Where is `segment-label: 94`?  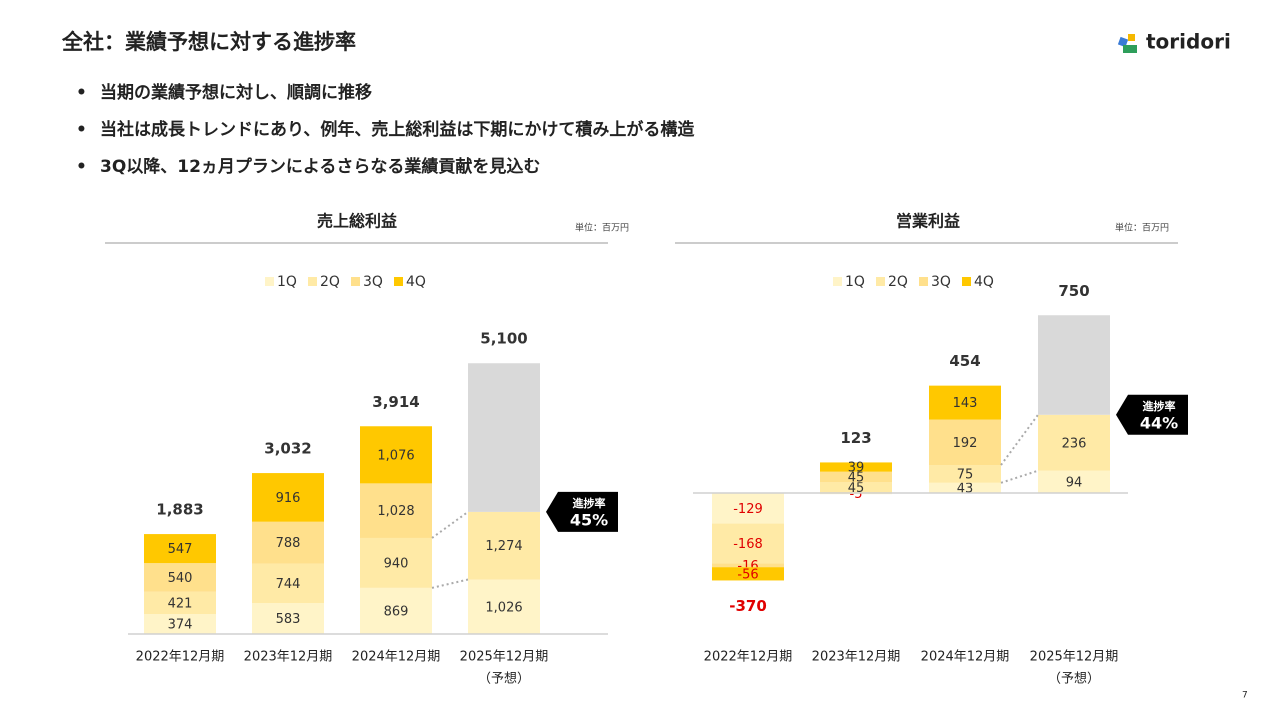 segment-label: 94 is located at coordinates (1074, 482).